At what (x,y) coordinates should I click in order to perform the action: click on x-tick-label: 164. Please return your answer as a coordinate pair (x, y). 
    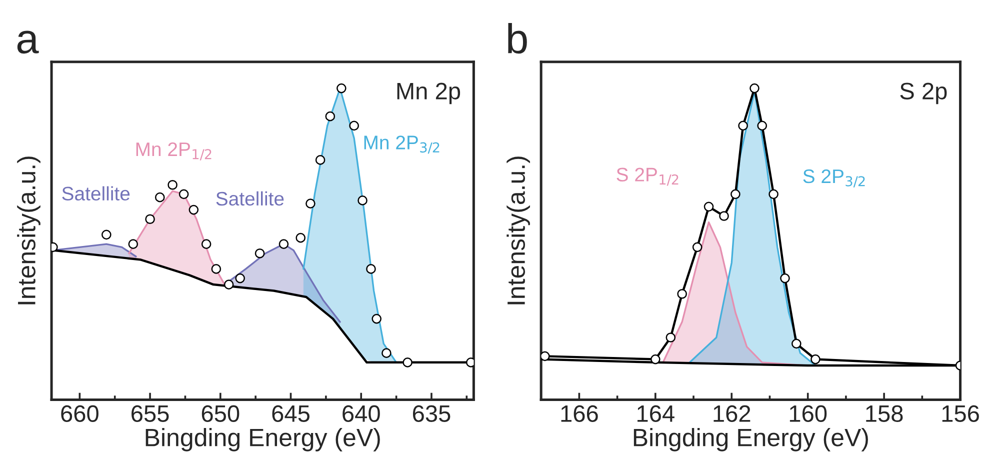
    Looking at the image, I should click on (656, 413).